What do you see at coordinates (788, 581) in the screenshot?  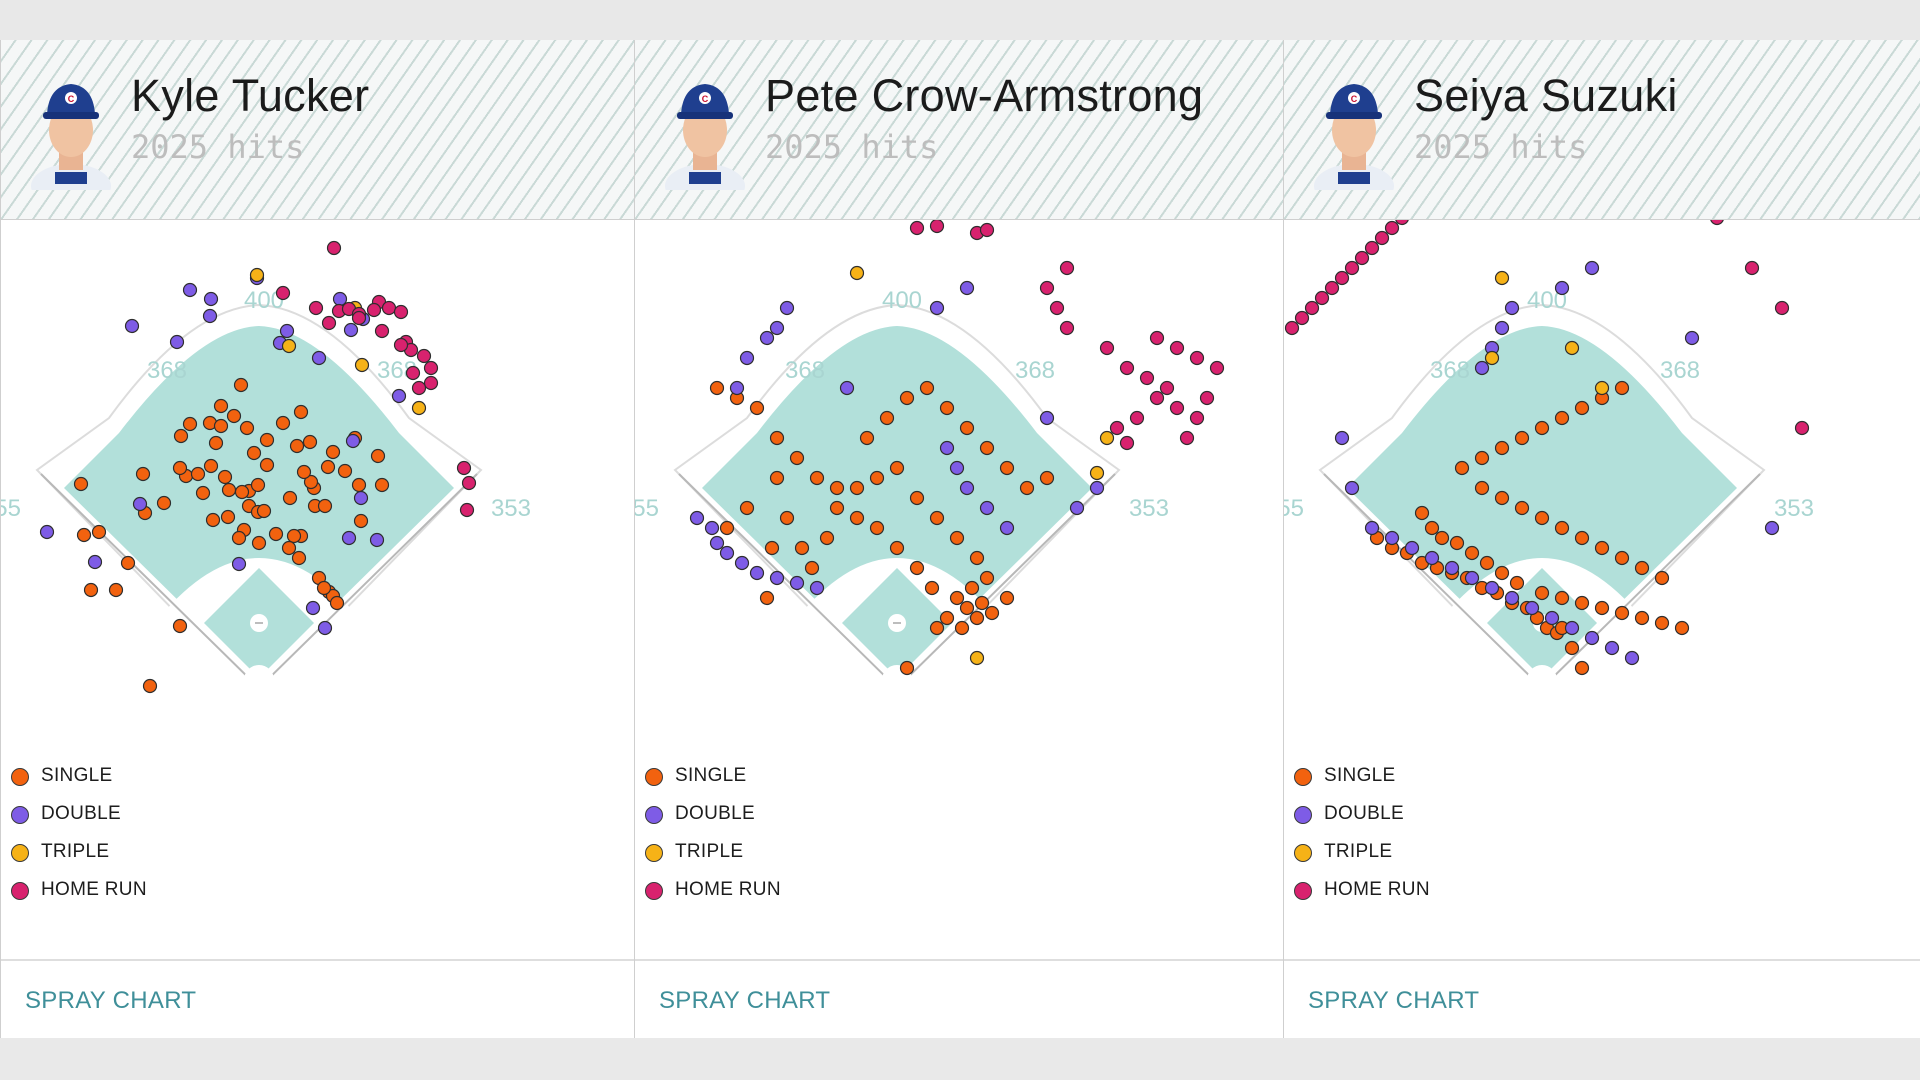 I see `left-foul-line` at bounding box center [788, 581].